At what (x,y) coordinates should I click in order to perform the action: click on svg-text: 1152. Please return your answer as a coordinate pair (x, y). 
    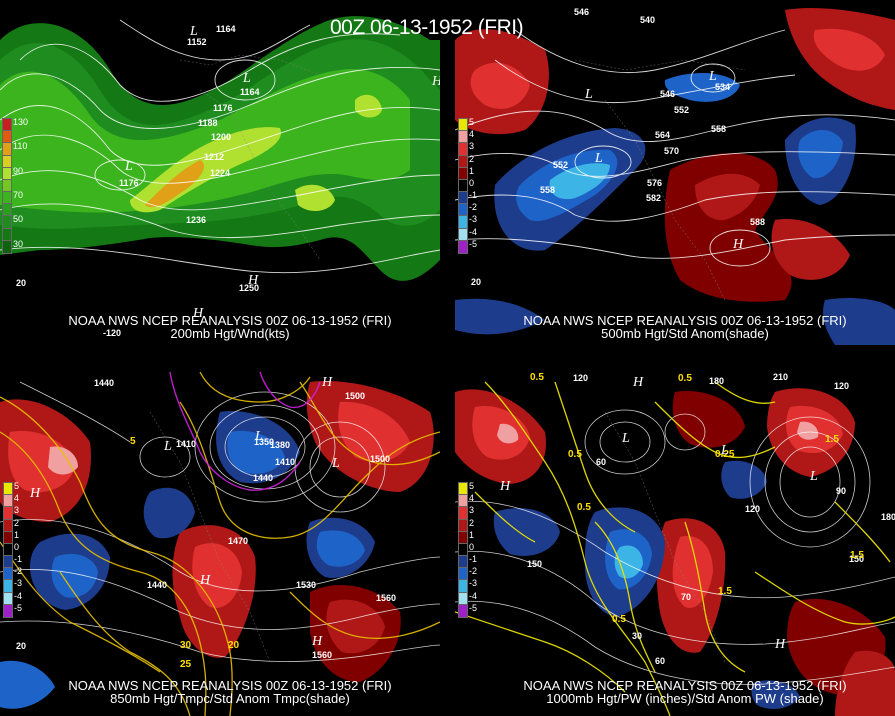
    Looking at the image, I should click on (197, 42).